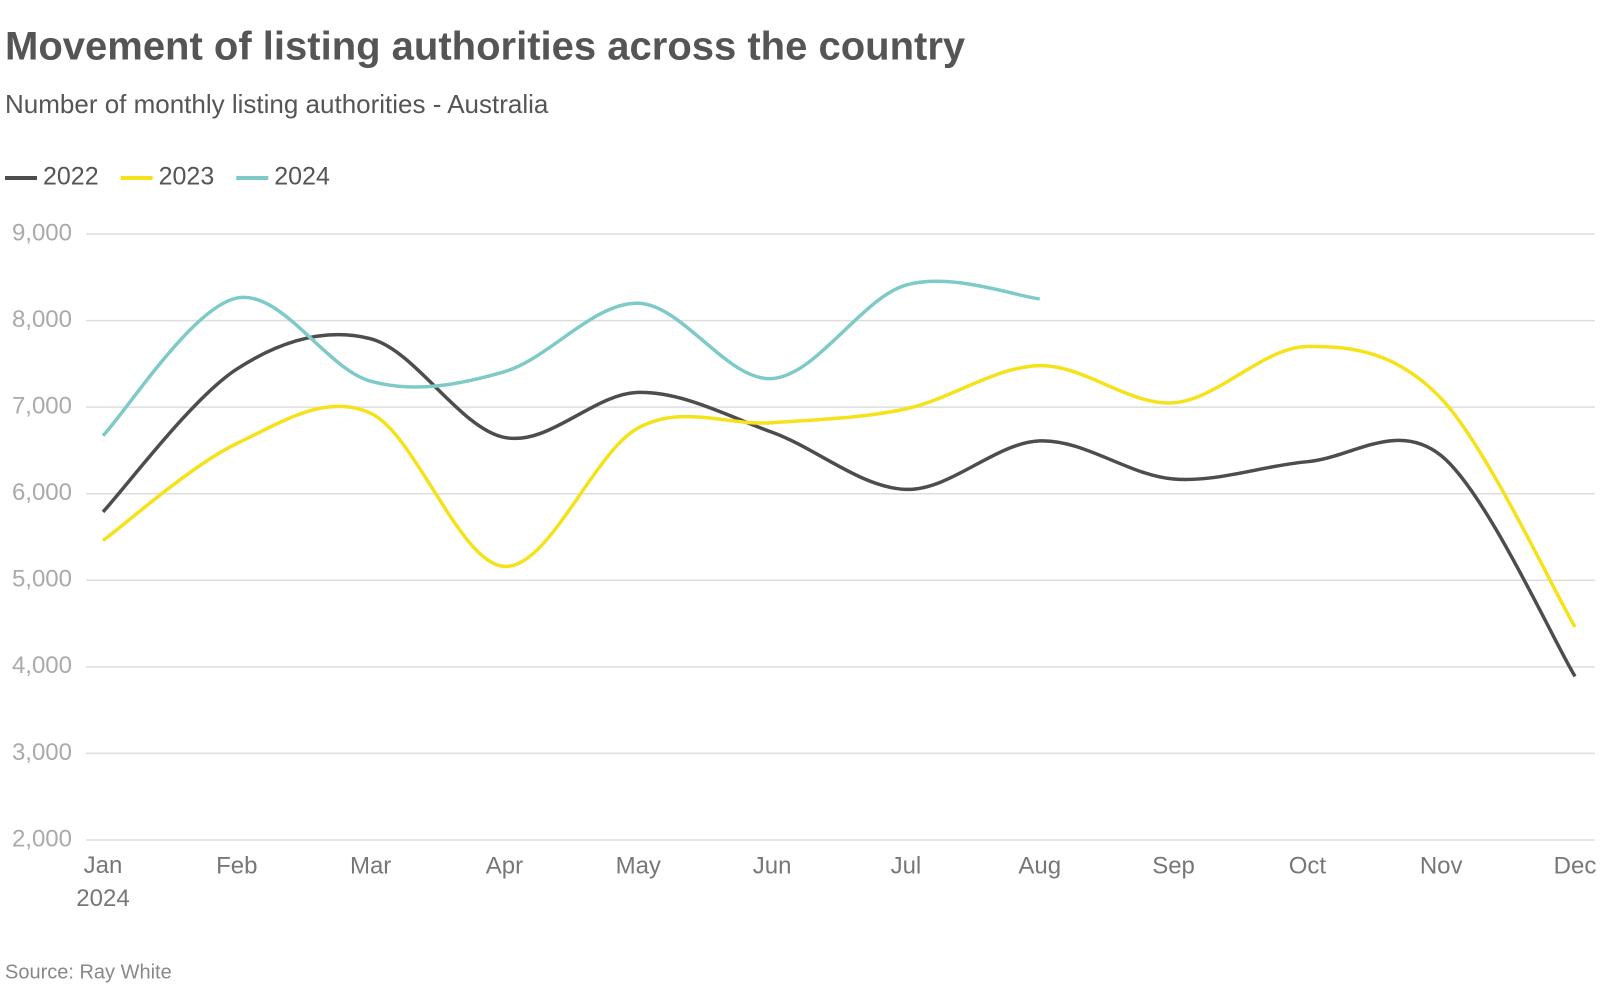 This screenshot has width=1604, height=993. What do you see at coordinates (42, 579) in the screenshot?
I see `y-tick-label: 5,000` at bounding box center [42, 579].